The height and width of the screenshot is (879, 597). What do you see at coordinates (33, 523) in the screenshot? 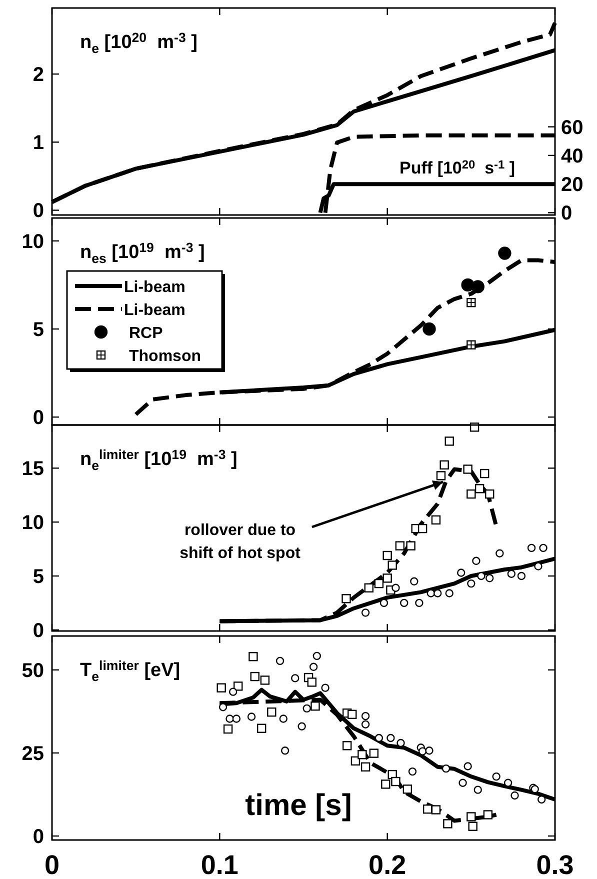
I see `y-tick-label: 10` at bounding box center [33, 523].